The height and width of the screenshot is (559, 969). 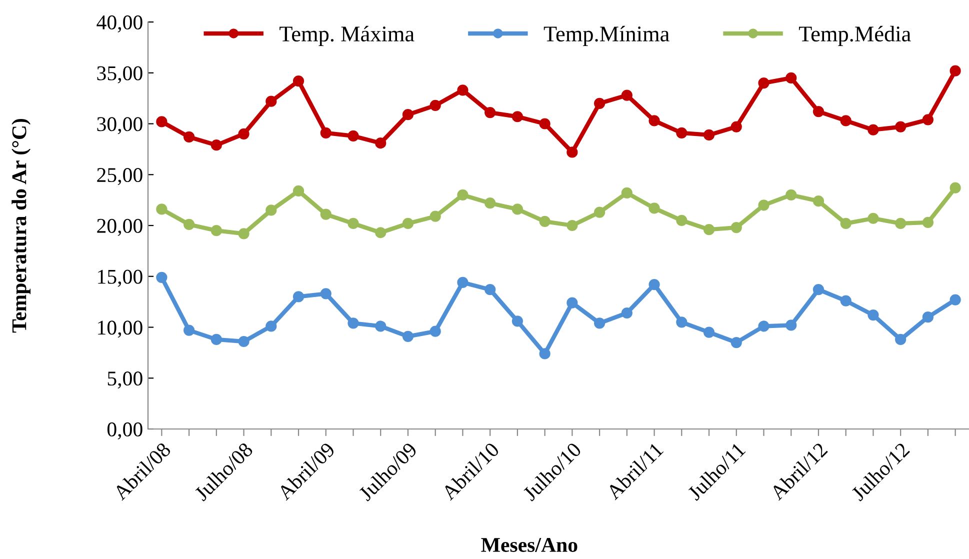 I want to click on y-tick-label: 35,00, so click(x=119, y=75).